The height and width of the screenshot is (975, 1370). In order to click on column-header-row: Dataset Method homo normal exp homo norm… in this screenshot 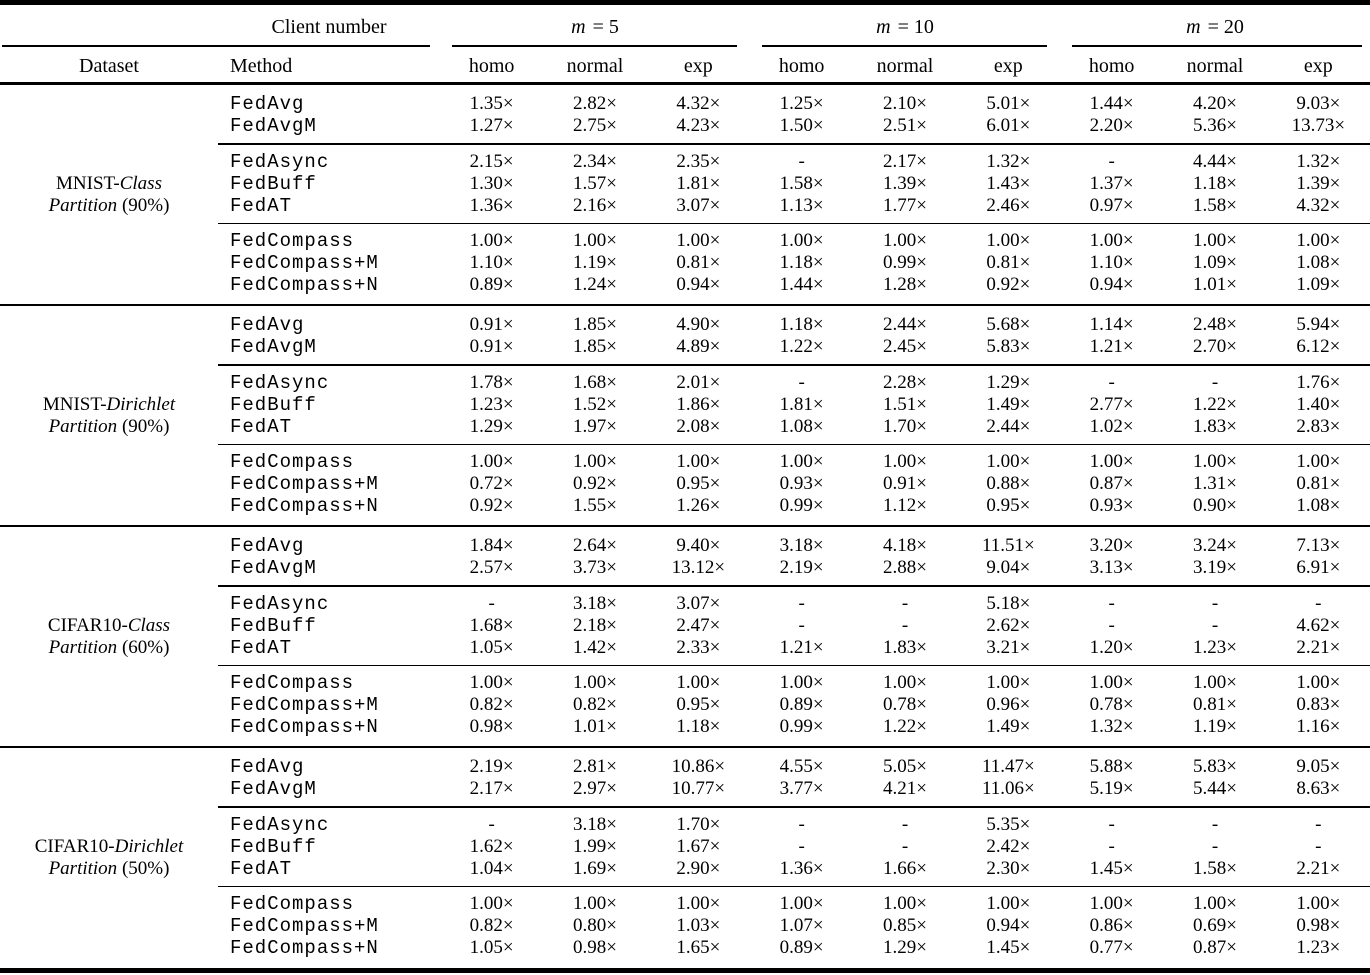, I will do `click(685, 66)`.